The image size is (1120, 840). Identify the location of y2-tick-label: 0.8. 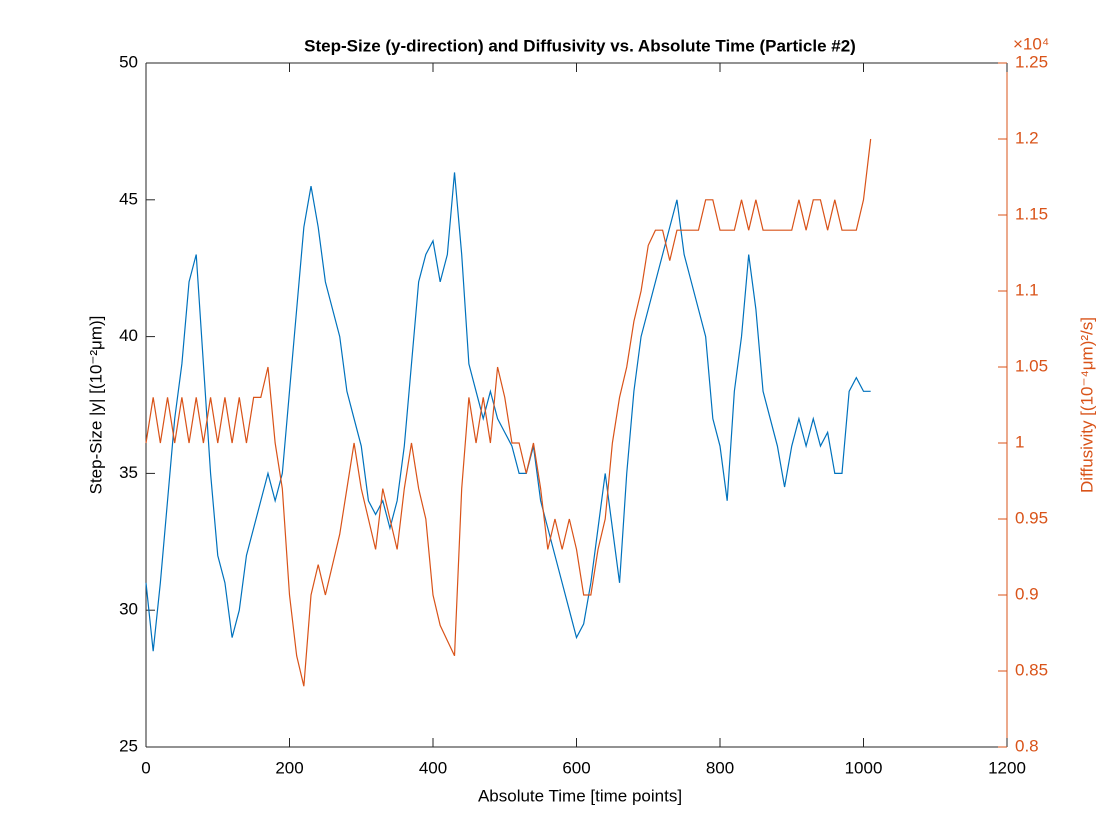
(1027, 745).